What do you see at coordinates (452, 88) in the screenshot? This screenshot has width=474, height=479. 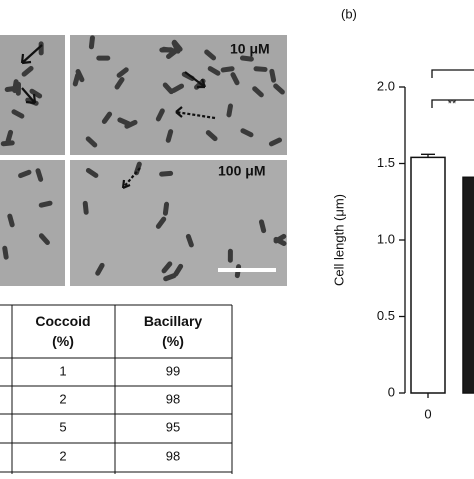 I see `brackets` at bounding box center [452, 88].